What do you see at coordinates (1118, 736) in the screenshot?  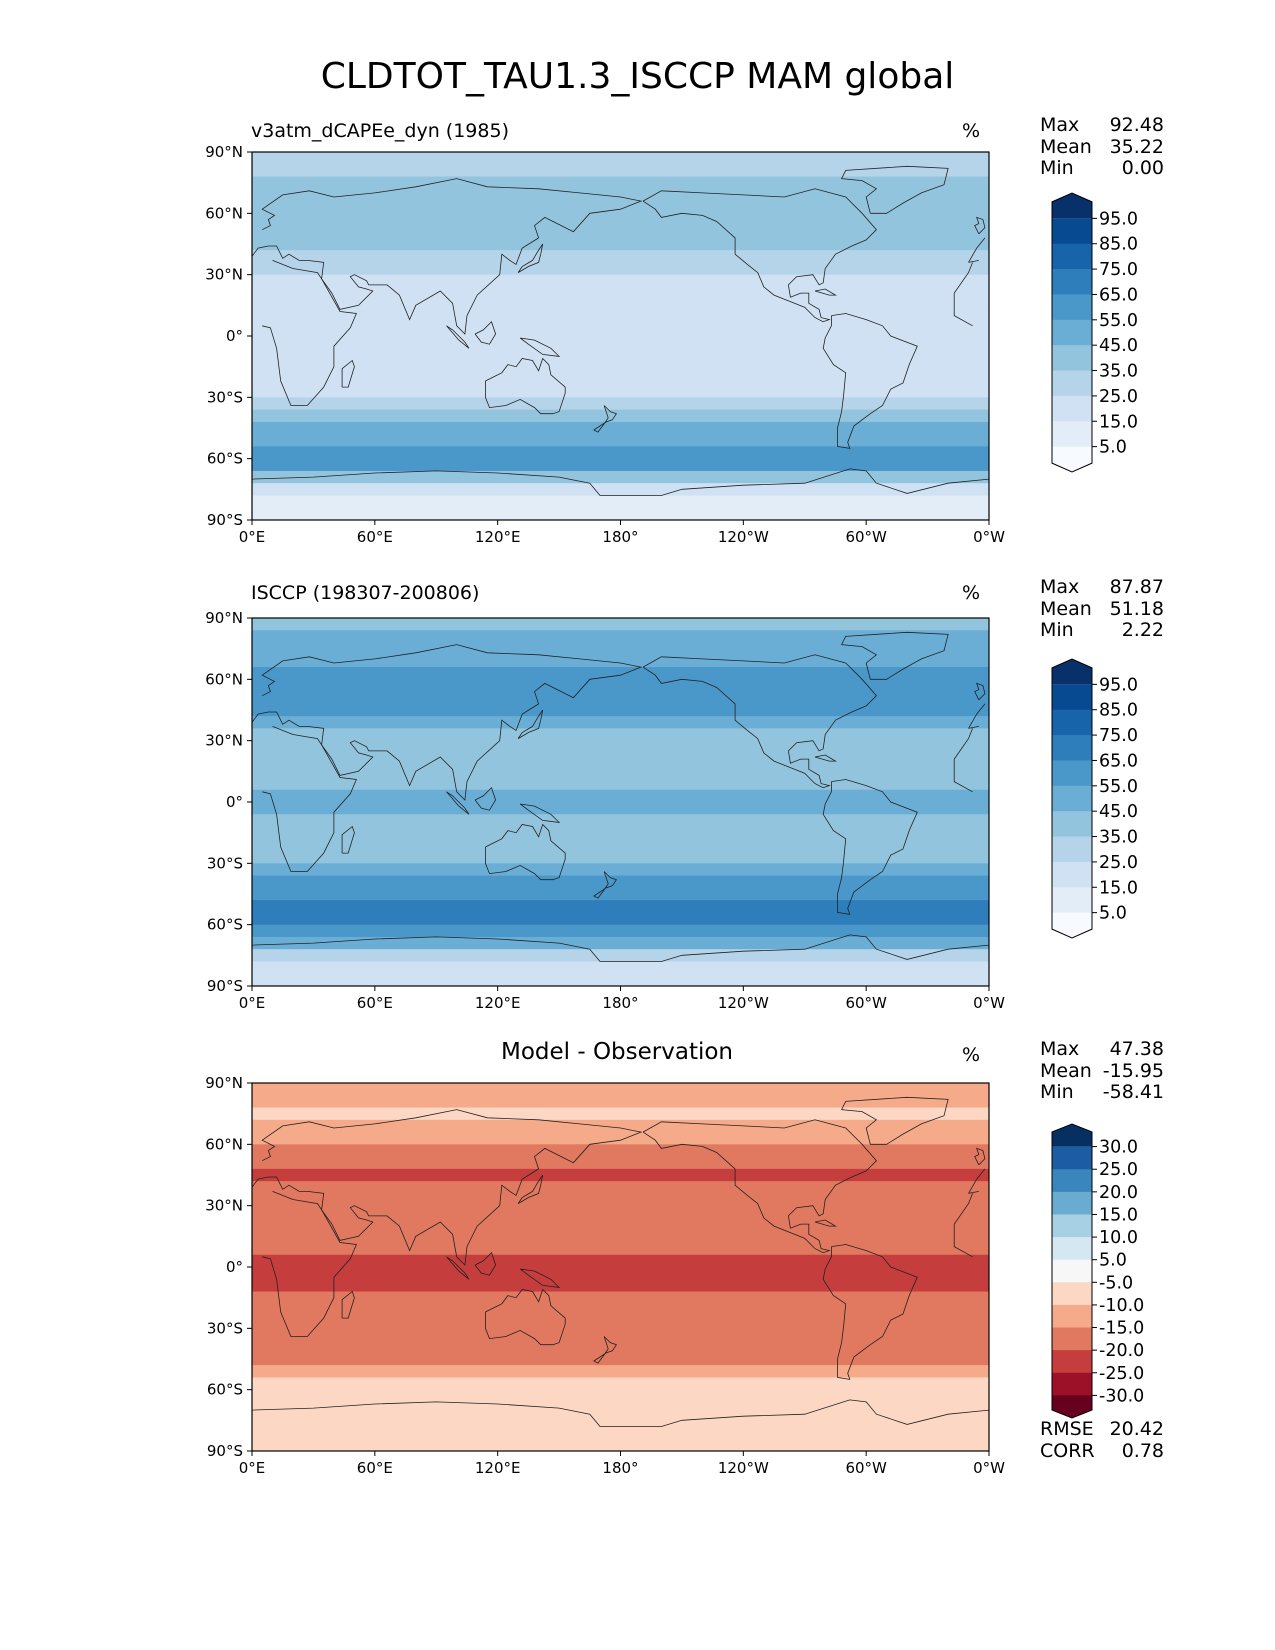 I see `colorbar-tick-label: 75.0` at bounding box center [1118, 736].